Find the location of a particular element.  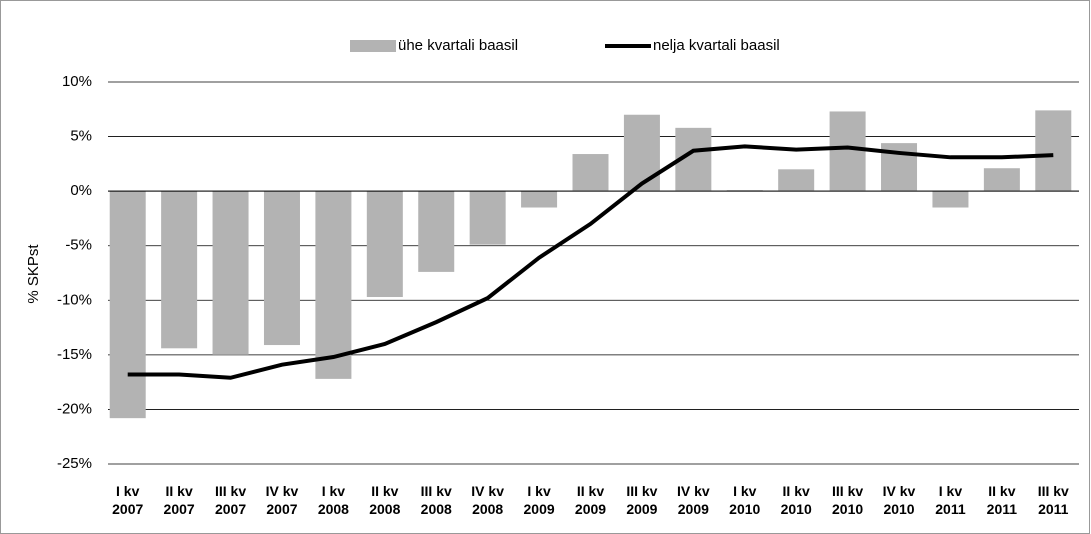

x-tick-label: II kv 2007 is located at coordinates (179, 500).